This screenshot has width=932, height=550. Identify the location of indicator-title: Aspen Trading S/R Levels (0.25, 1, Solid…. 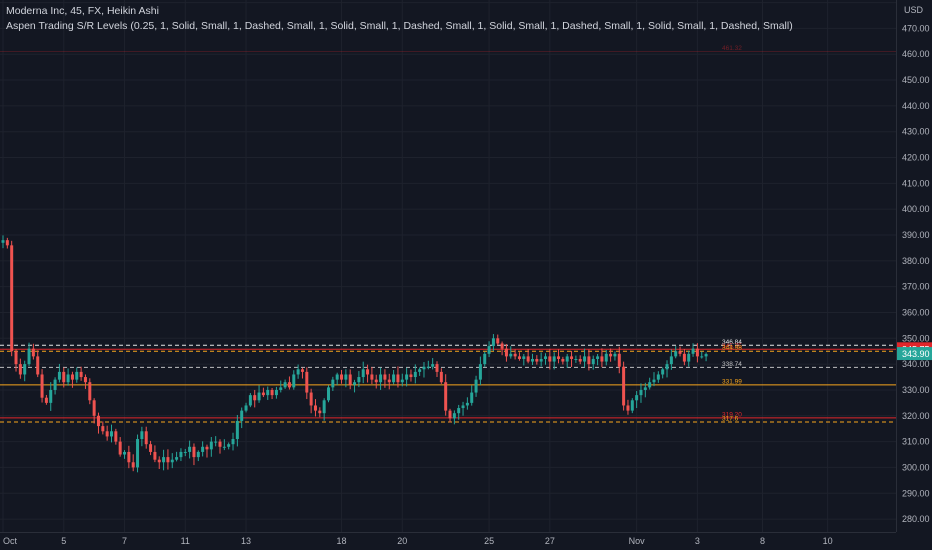
(399, 26).